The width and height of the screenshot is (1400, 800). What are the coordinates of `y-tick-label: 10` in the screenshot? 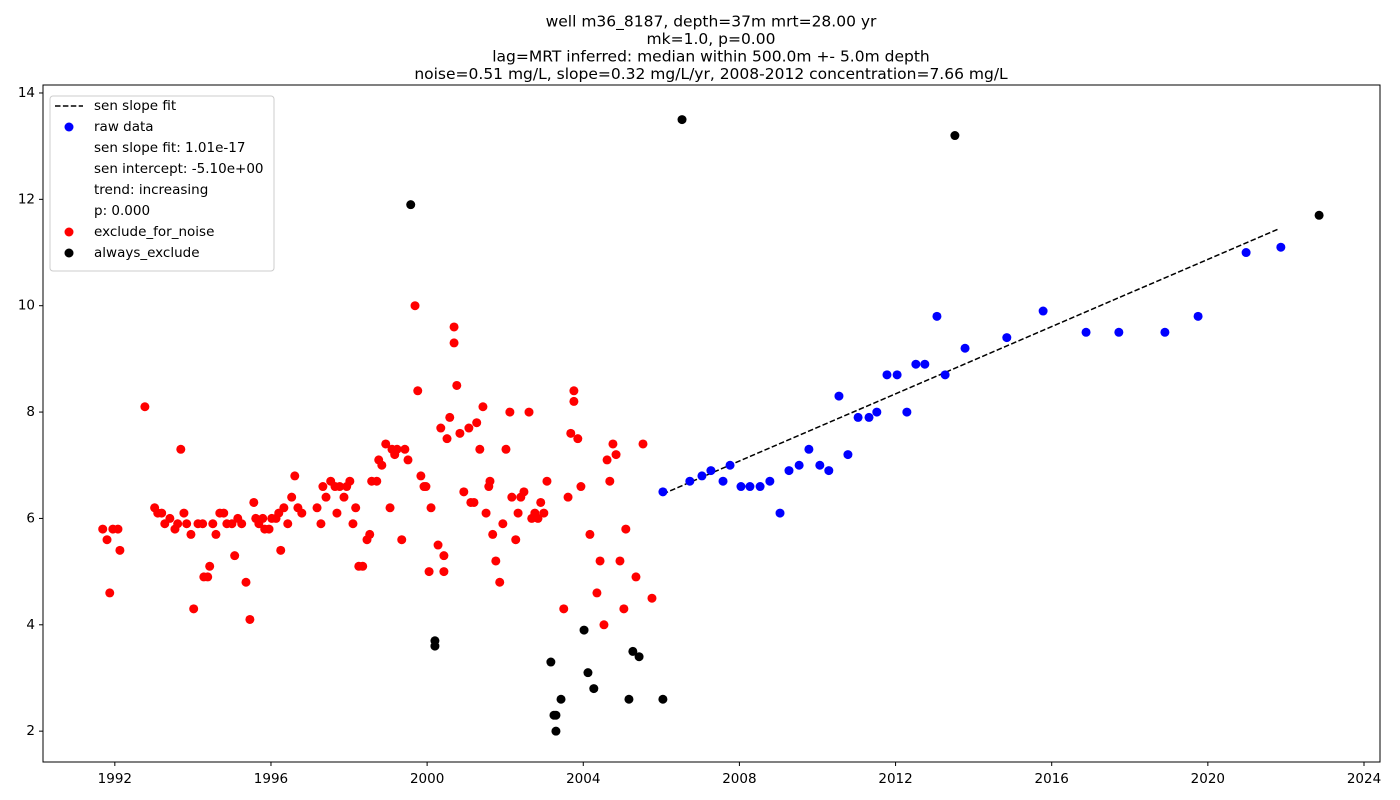 It's located at (26, 306).